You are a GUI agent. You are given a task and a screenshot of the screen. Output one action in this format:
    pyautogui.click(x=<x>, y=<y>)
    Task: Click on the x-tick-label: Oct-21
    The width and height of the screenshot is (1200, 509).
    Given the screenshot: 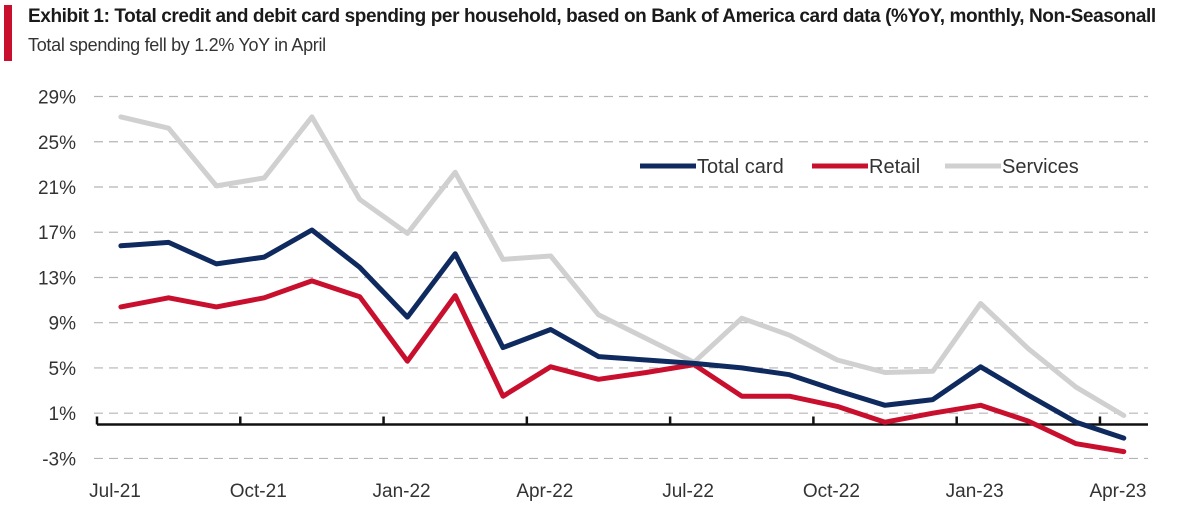 What is the action you would take?
    pyautogui.click(x=258, y=491)
    